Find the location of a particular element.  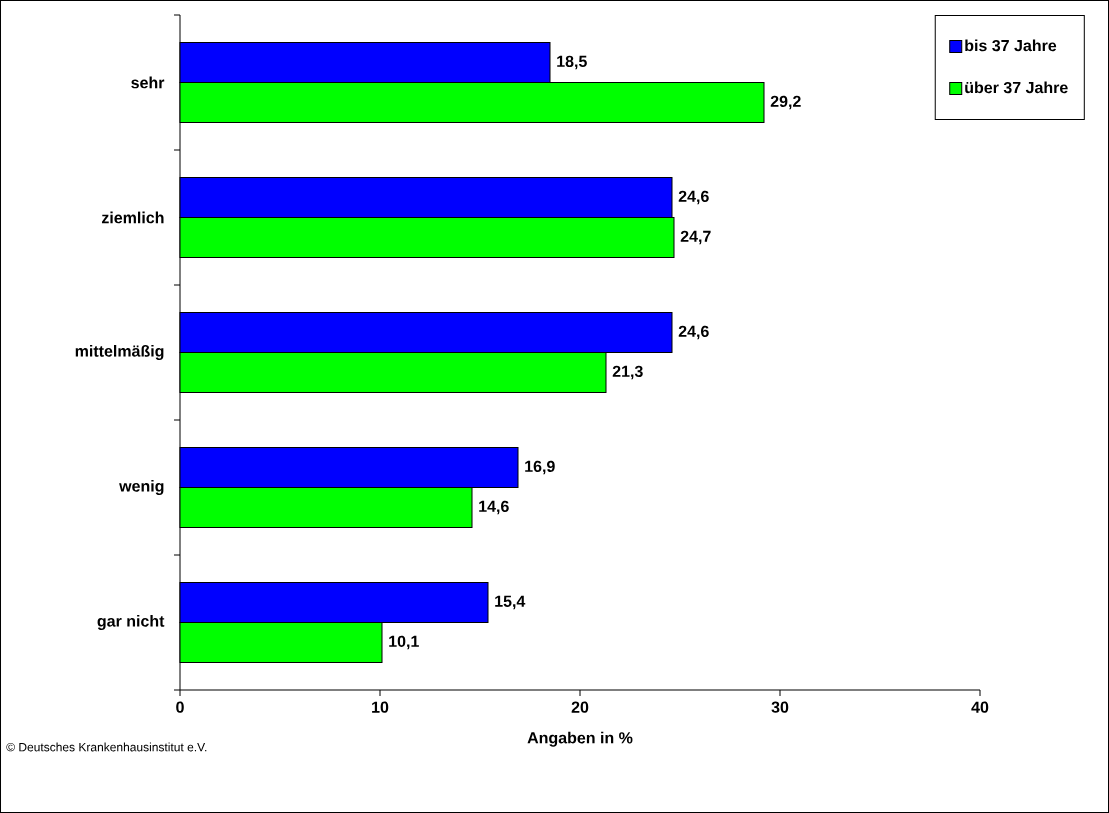

legend-label: über 37 Jahre is located at coordinates (1016, 87).